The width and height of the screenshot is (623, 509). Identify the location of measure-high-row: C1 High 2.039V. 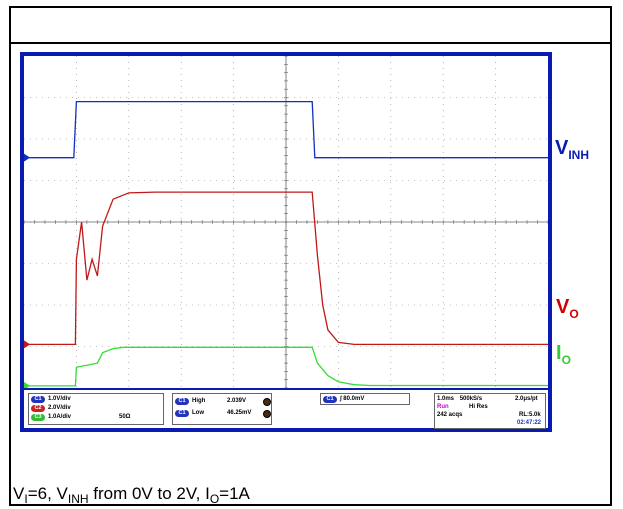
(223, 402).